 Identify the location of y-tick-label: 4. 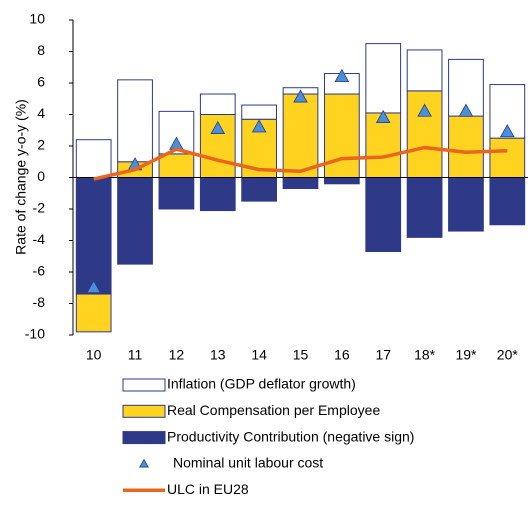
(41, 113).